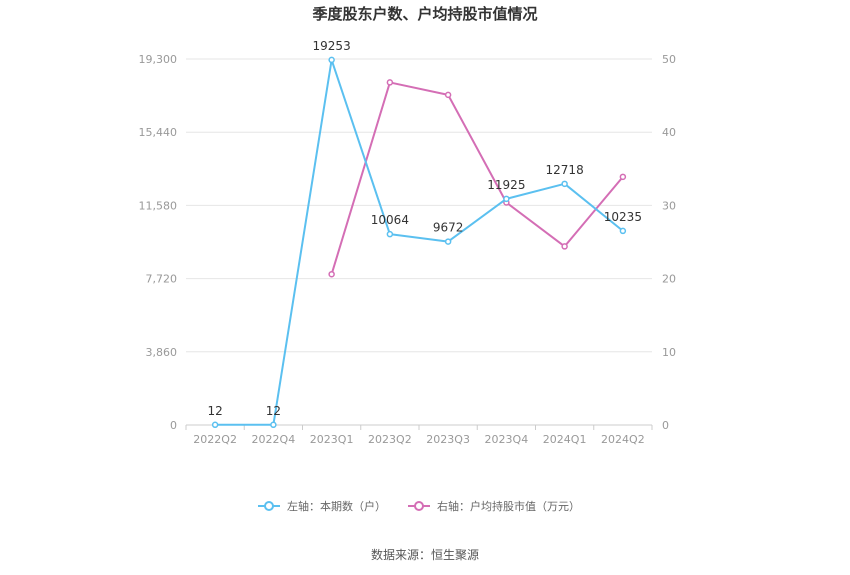 This screenshot has height=575, width=850. What do you see at coordinates (162, 352) in the screenshot?
I see `left-tick-label: 3,860` at bounding box center [162, 352].